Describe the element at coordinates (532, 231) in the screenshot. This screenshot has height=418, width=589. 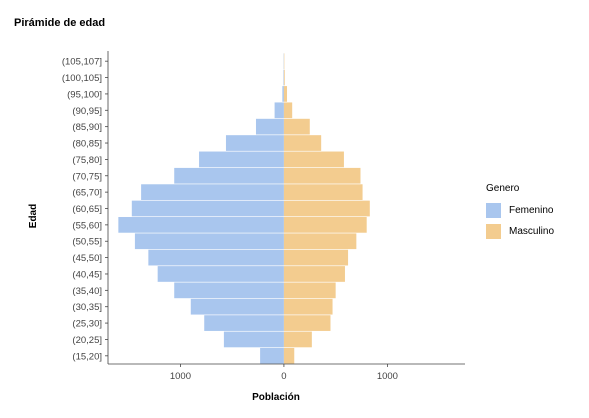
I see `legend-label-masculino: Masculino` at that location.